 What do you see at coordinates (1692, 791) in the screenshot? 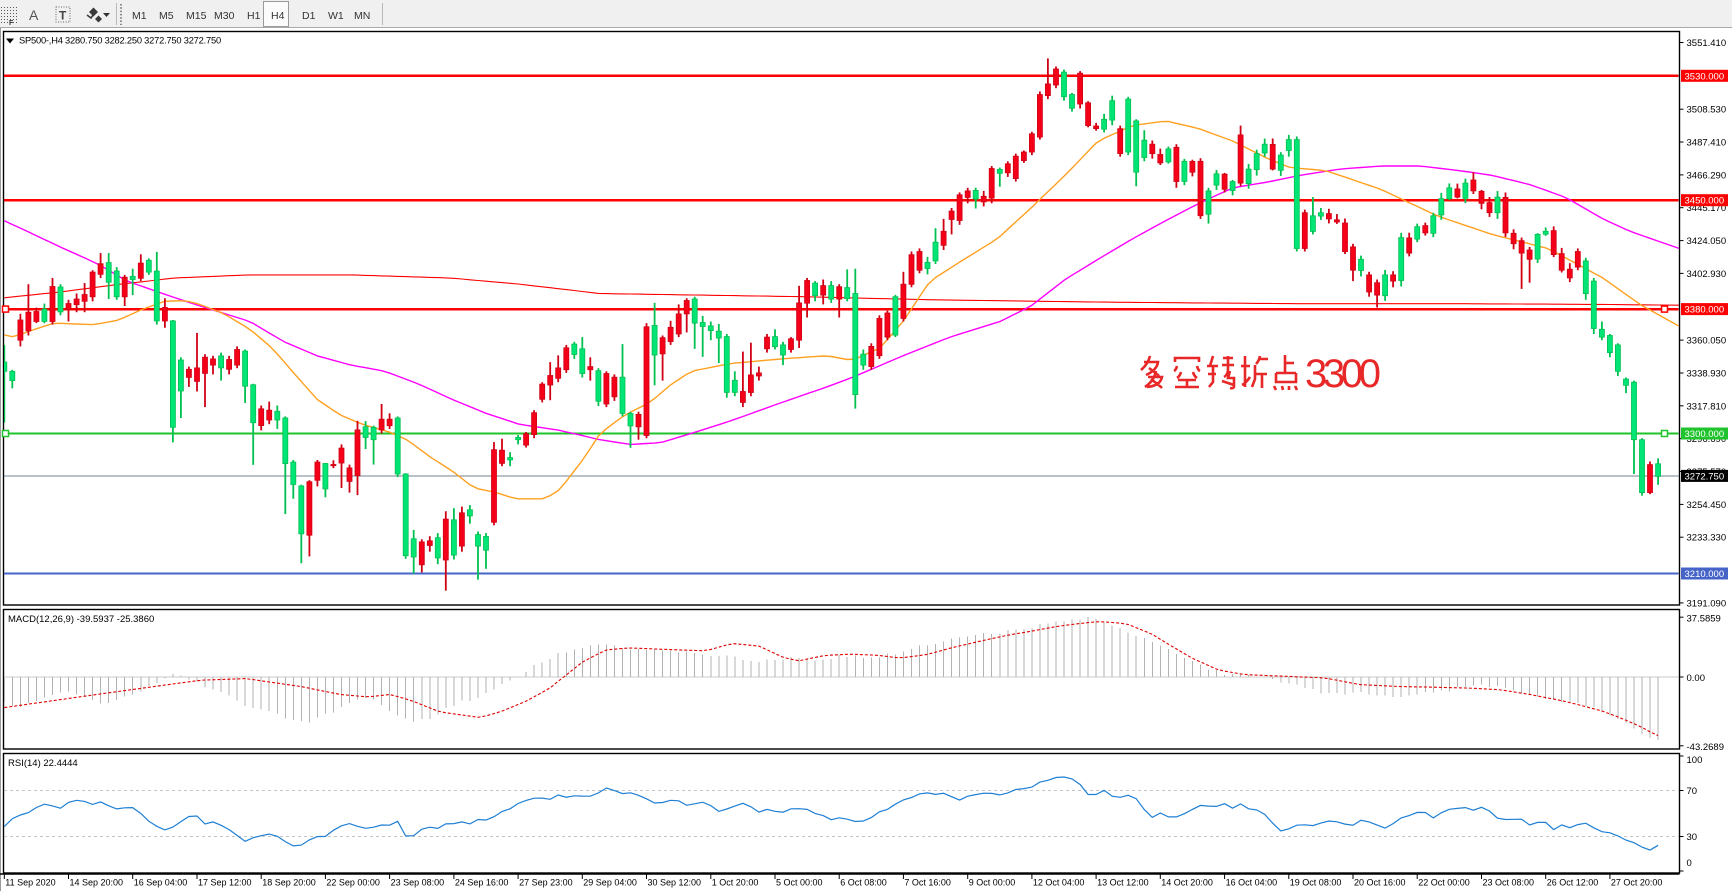
I see `svg-text: 70` at bounding box center [1692, 791].